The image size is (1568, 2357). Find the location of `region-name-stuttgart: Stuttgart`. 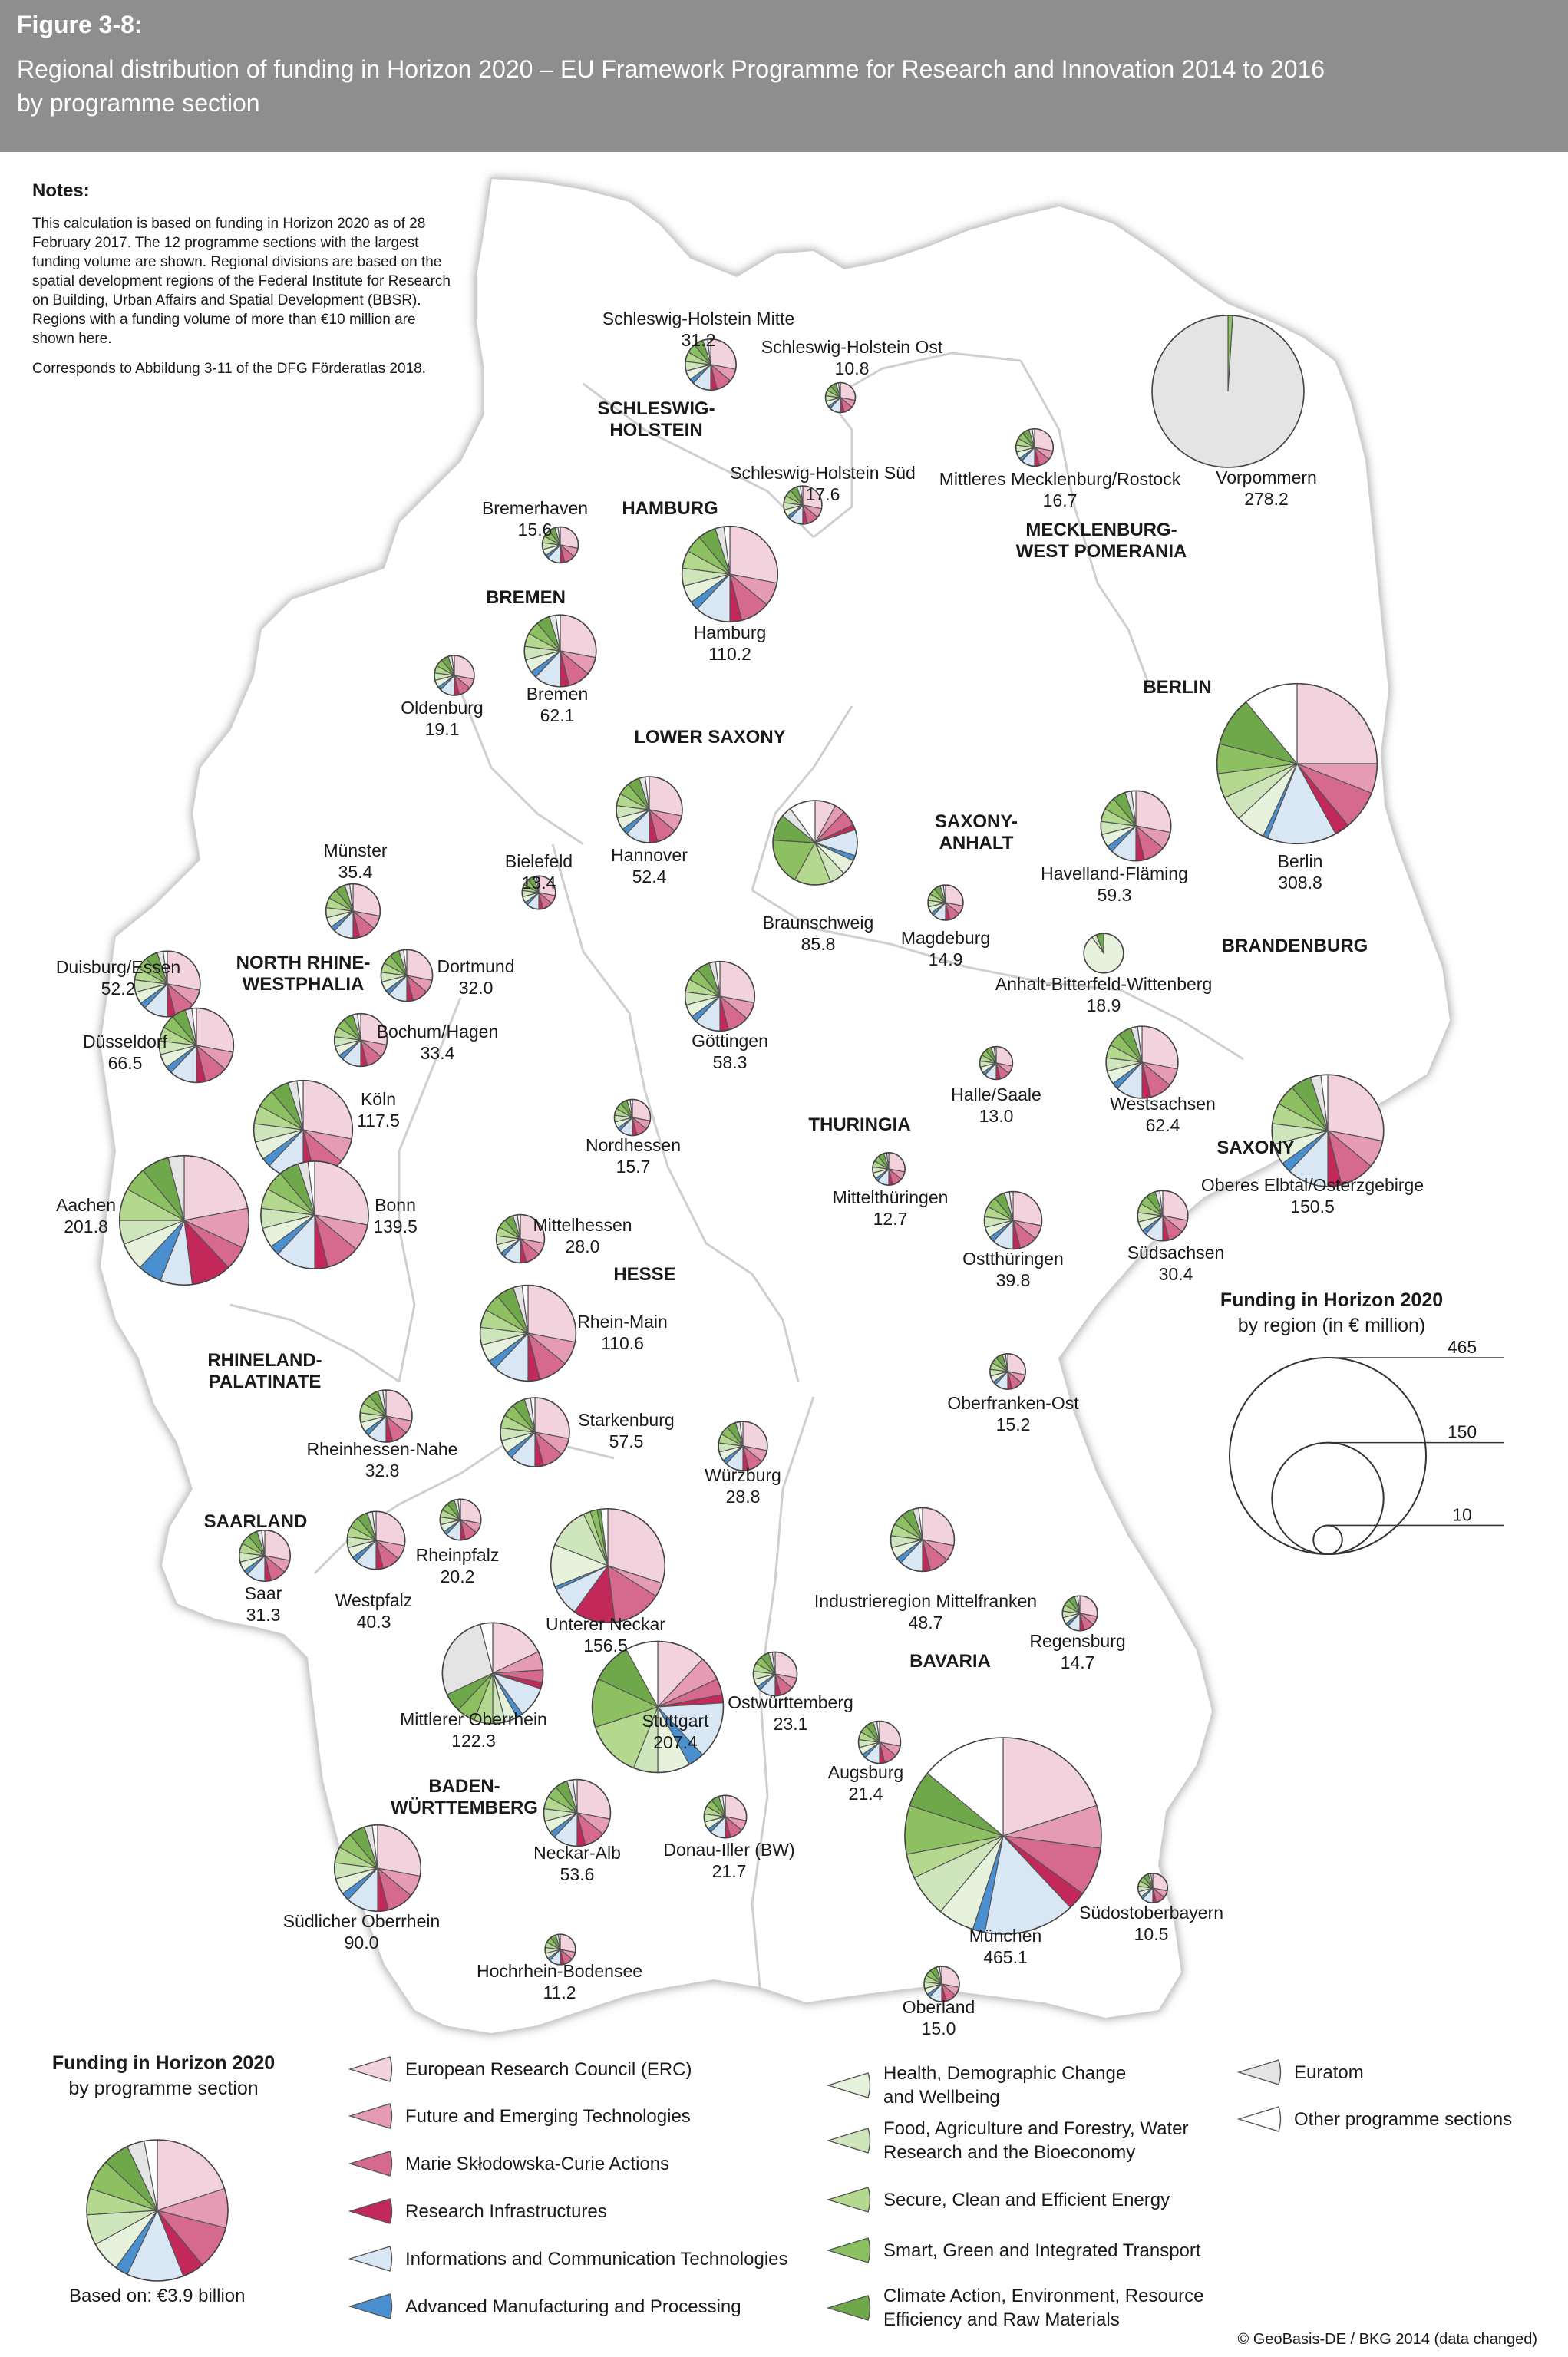

region-name-stuttgart: Stuttgart is located at coordinates (676, 1721).